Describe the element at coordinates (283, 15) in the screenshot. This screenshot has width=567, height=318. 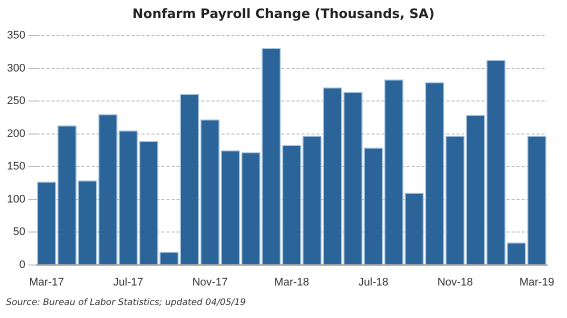
I see `chart-title: Nonfarm Payroll Change (Thousands, SA)` at that location.